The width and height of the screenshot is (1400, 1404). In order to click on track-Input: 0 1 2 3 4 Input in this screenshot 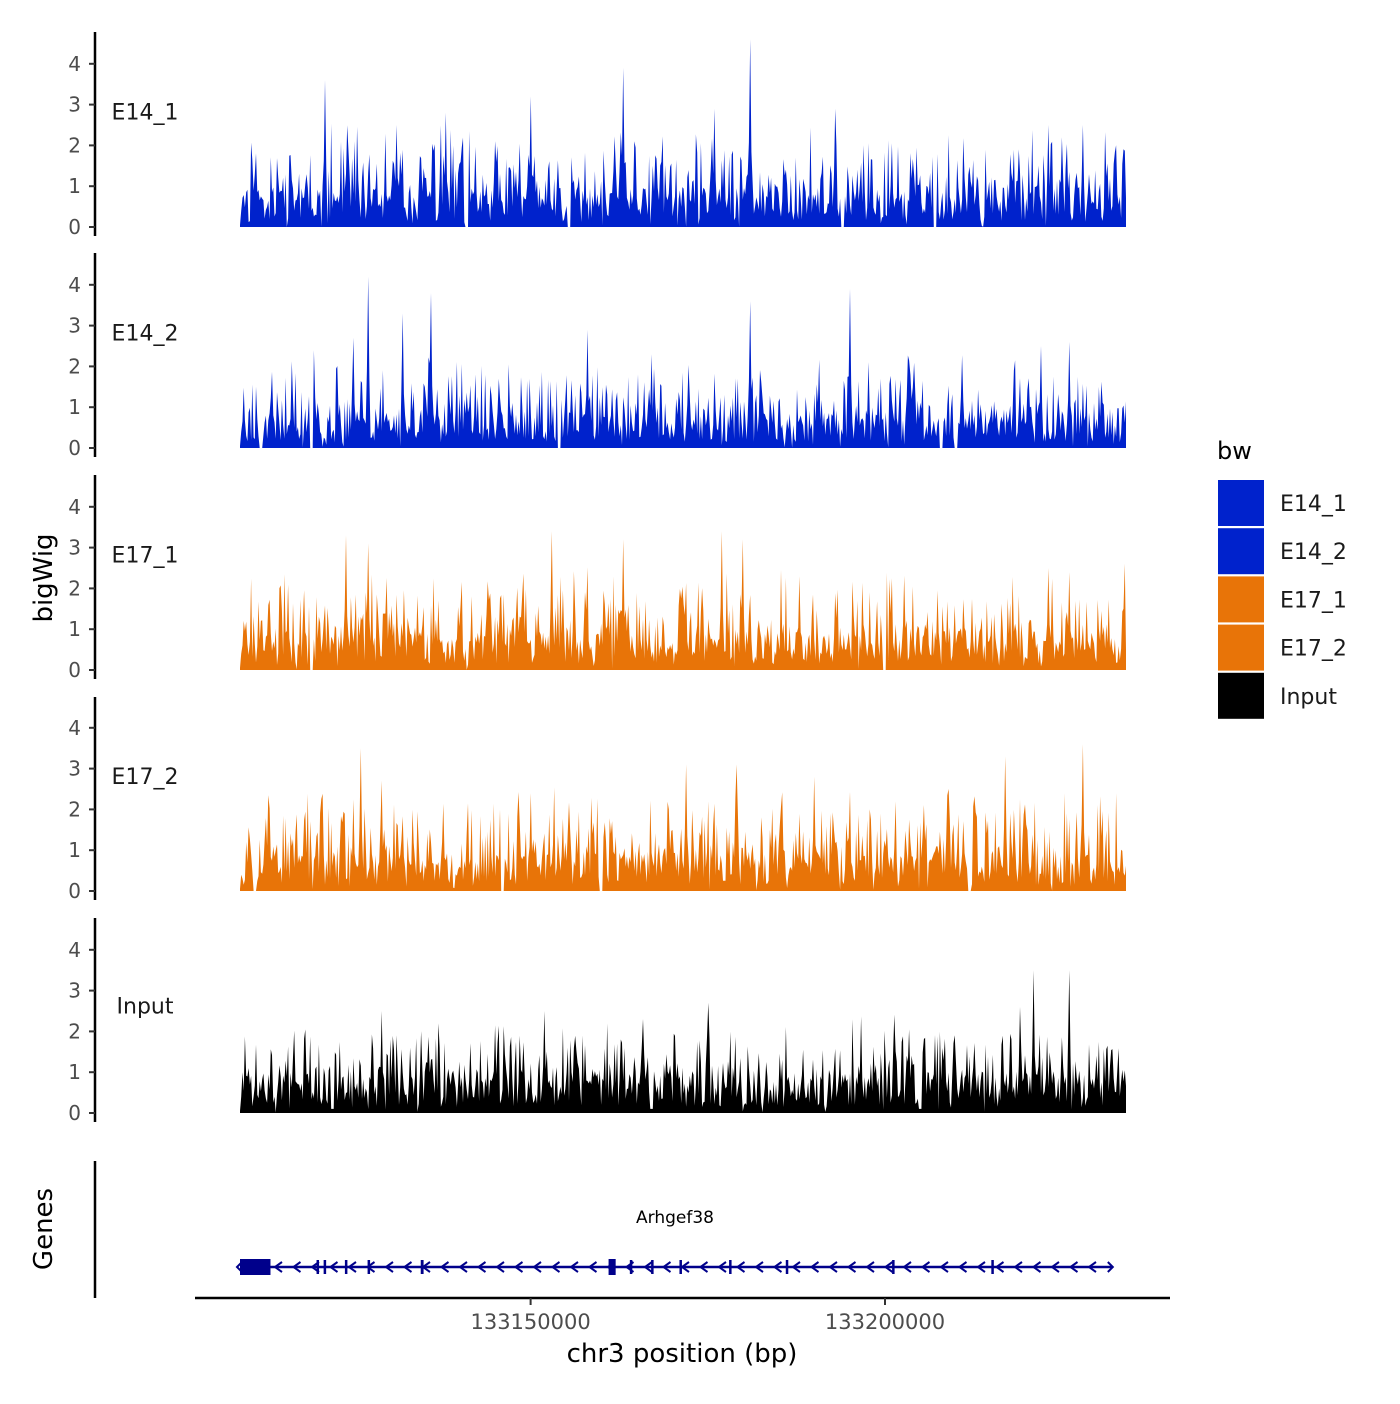, I will do `click(597, 1021)`.